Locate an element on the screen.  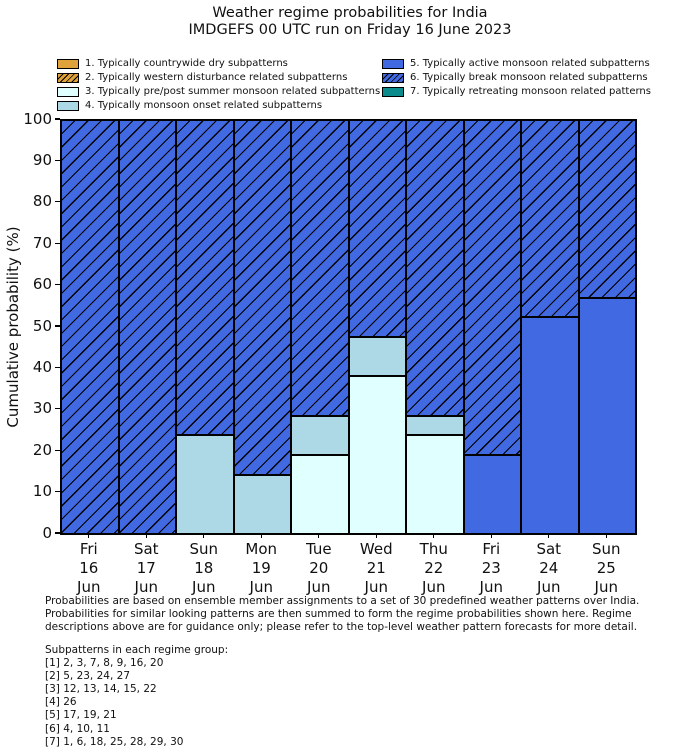
x-tick-label-sat-17: Sat 17 Jun is located at coordinates (146, 568).